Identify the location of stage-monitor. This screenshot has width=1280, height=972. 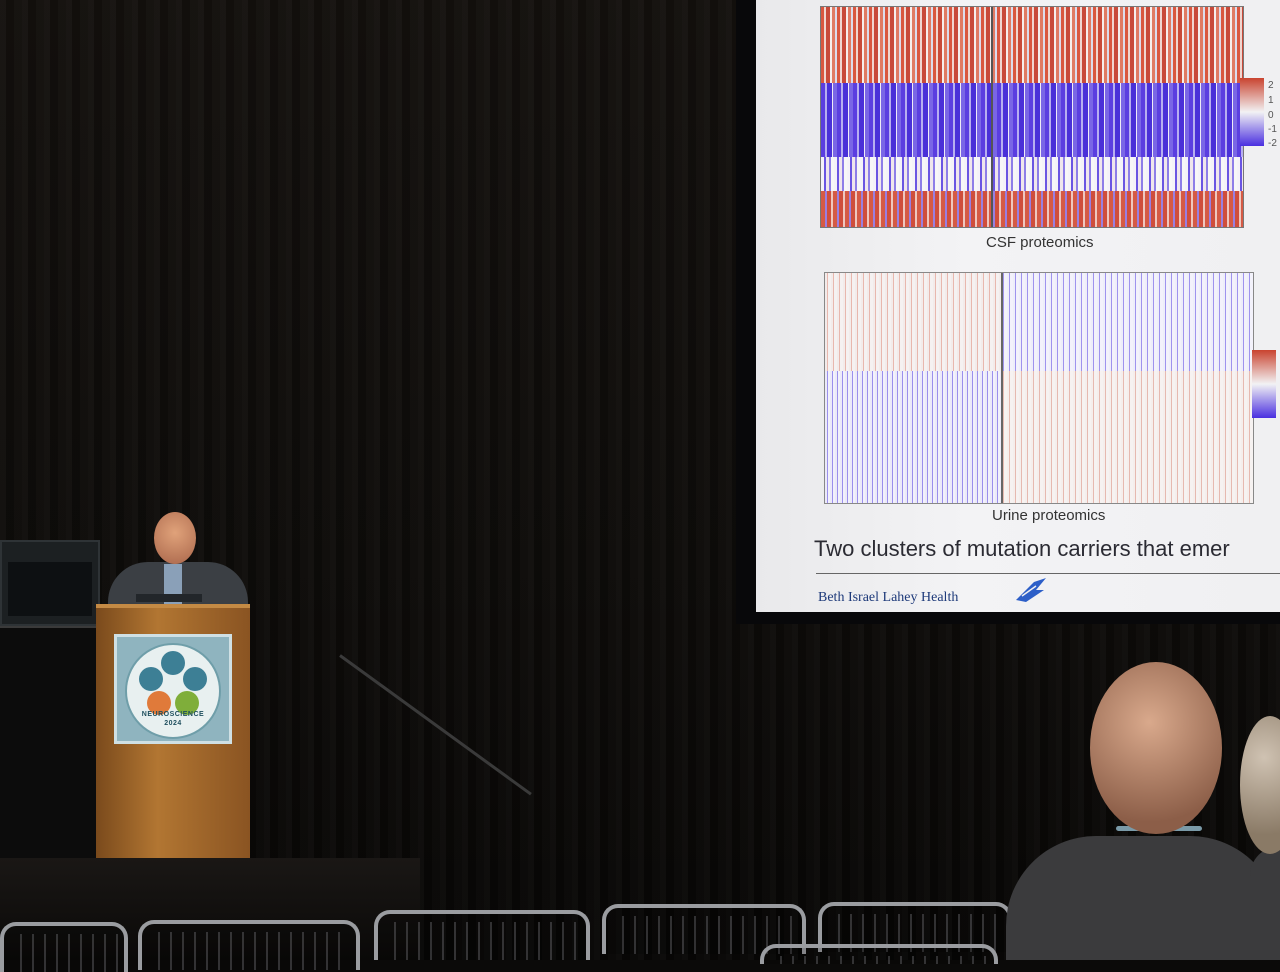
(50, 583).